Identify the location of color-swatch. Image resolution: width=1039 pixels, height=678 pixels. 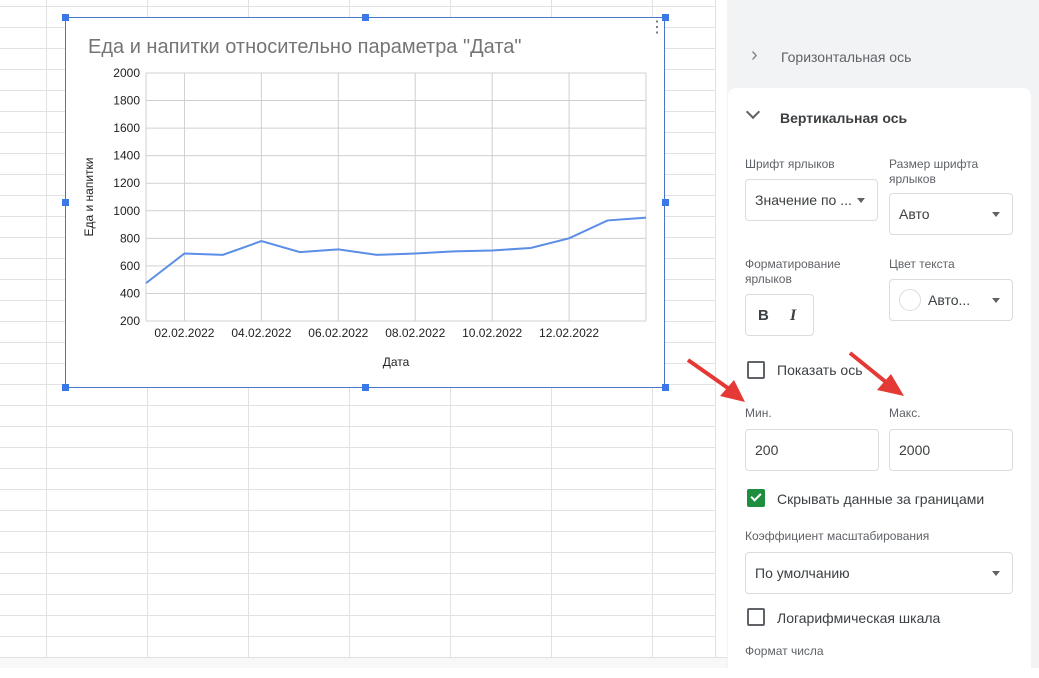
(910, 300).